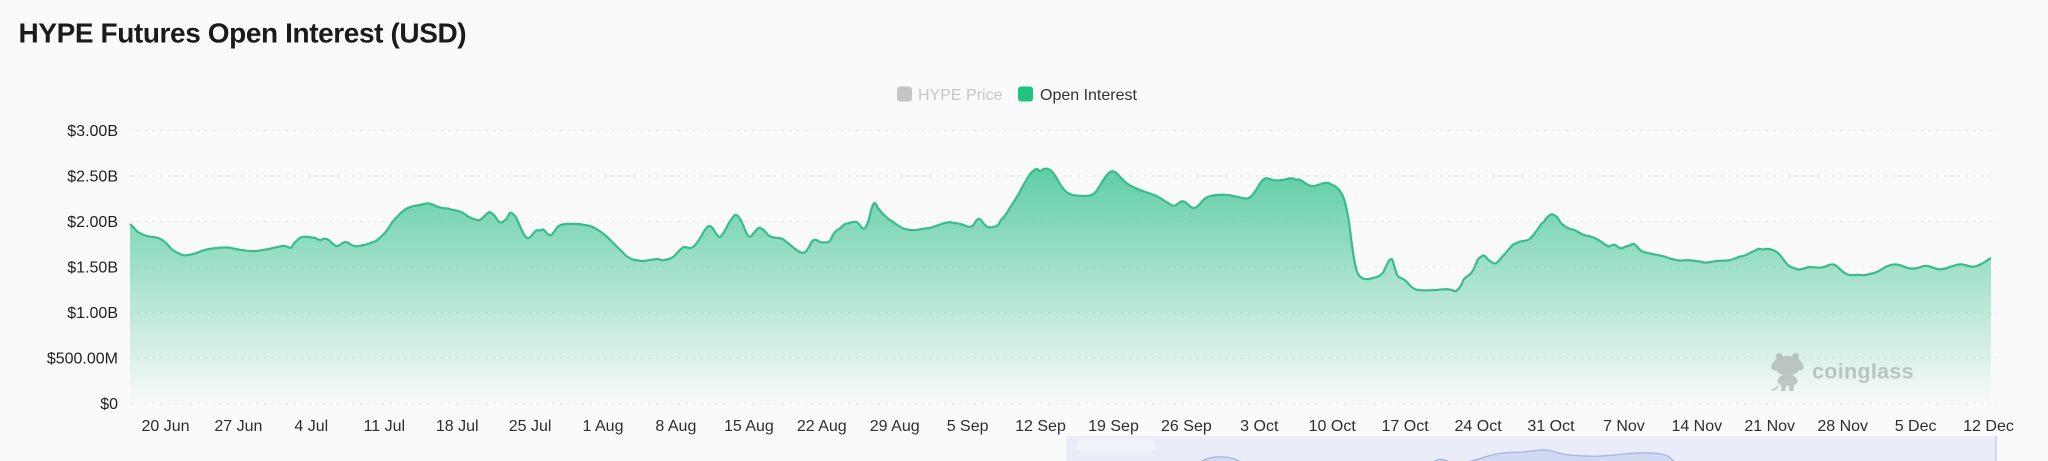  I want to click on svg-text: 12 Sep, so click(1040, 426).